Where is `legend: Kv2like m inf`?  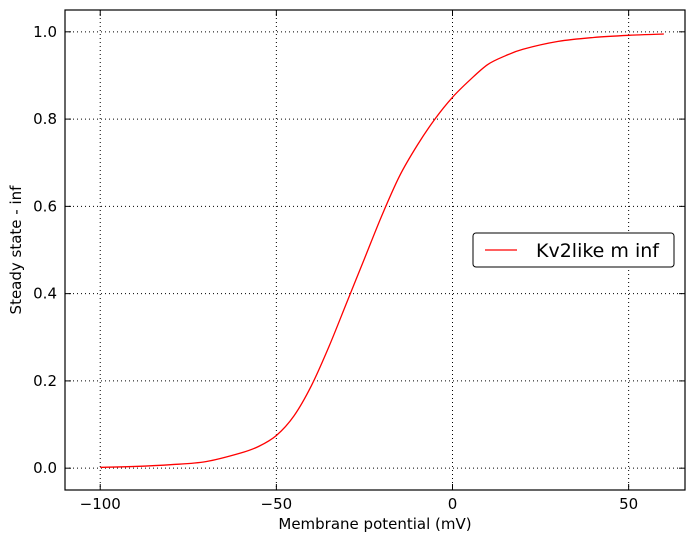 legend: Kv2like m inf is located at coordinates (573, 250).